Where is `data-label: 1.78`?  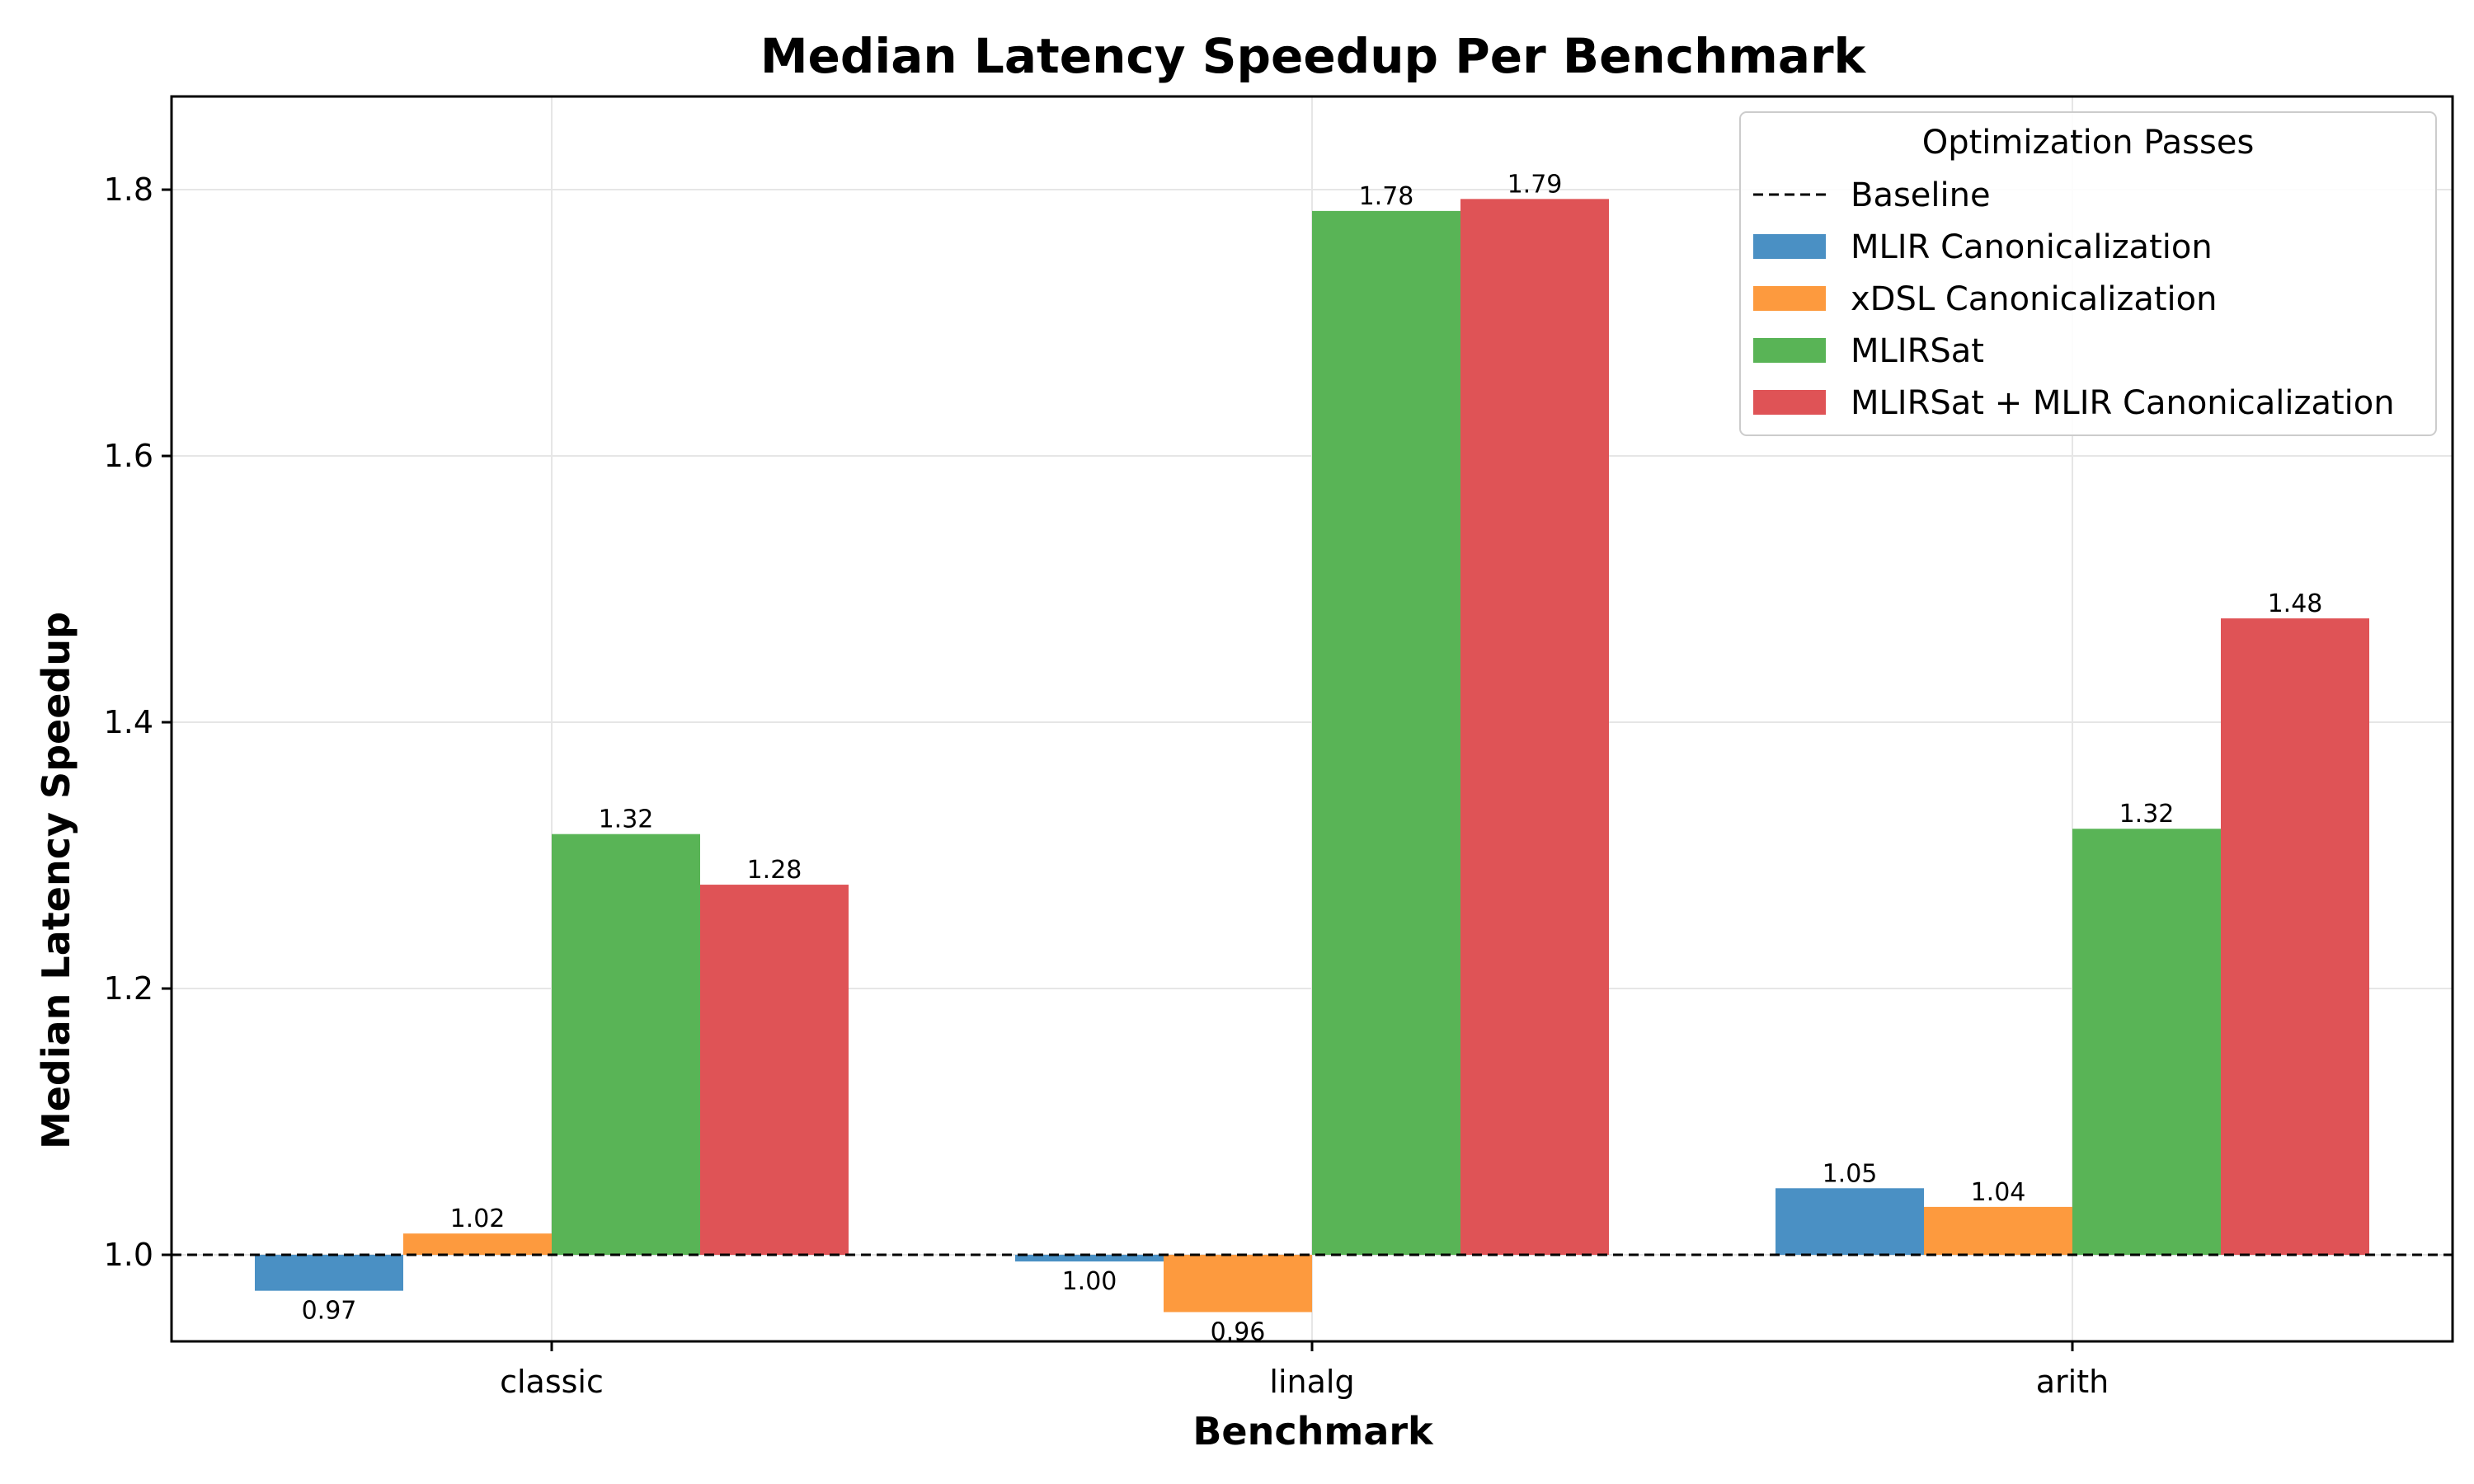 data-label: 1.78 is located at coordinates (1386, 196).